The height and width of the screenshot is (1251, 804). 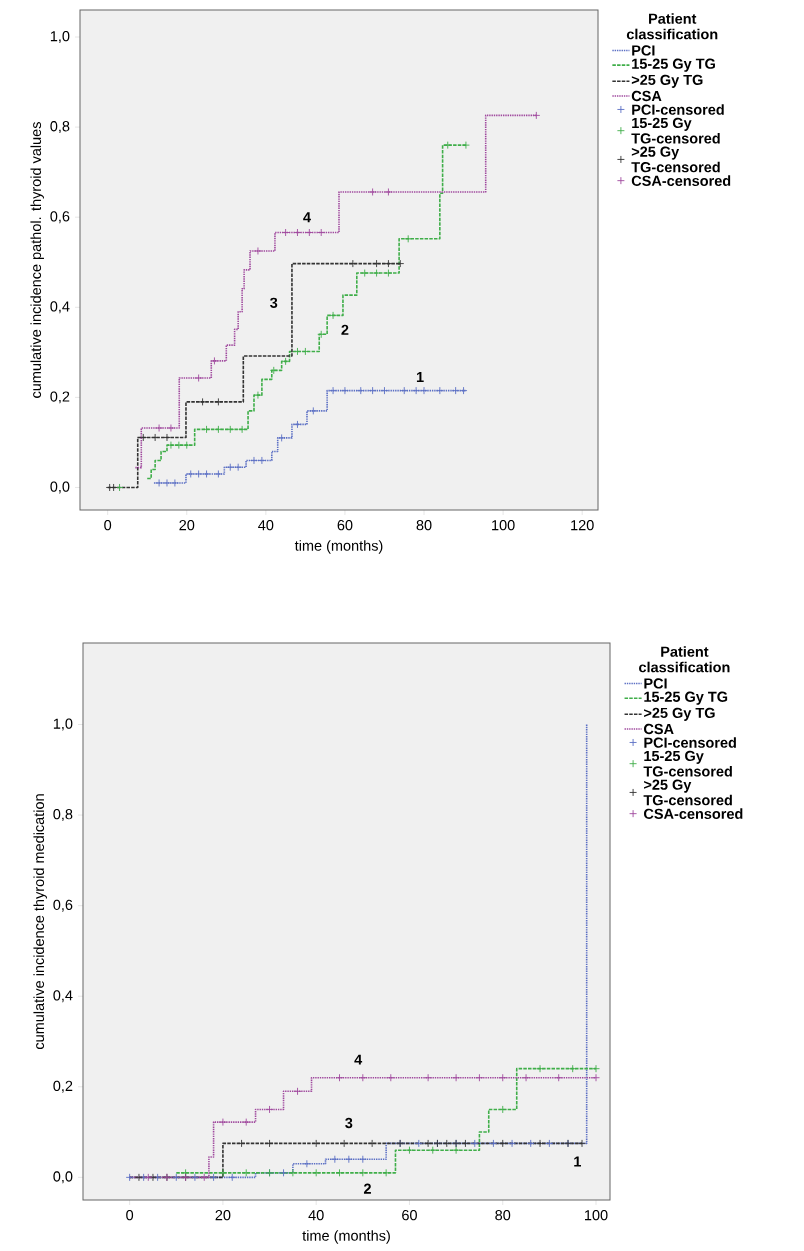 I want to click on x-tick-label: 120, so click(x=582, y=525).